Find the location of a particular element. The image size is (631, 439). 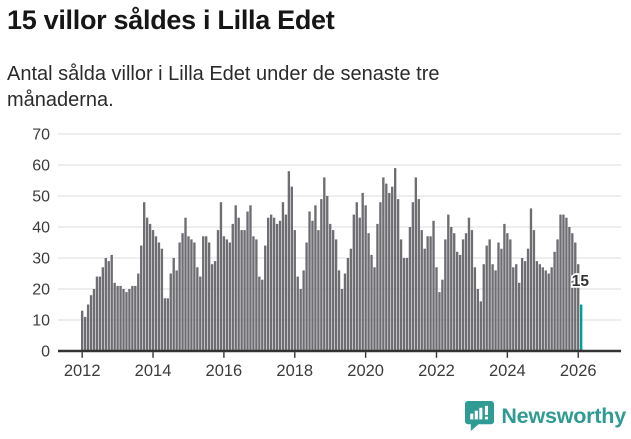

subtitle-line-2: månaderna. is located at coordinates (60, 100).